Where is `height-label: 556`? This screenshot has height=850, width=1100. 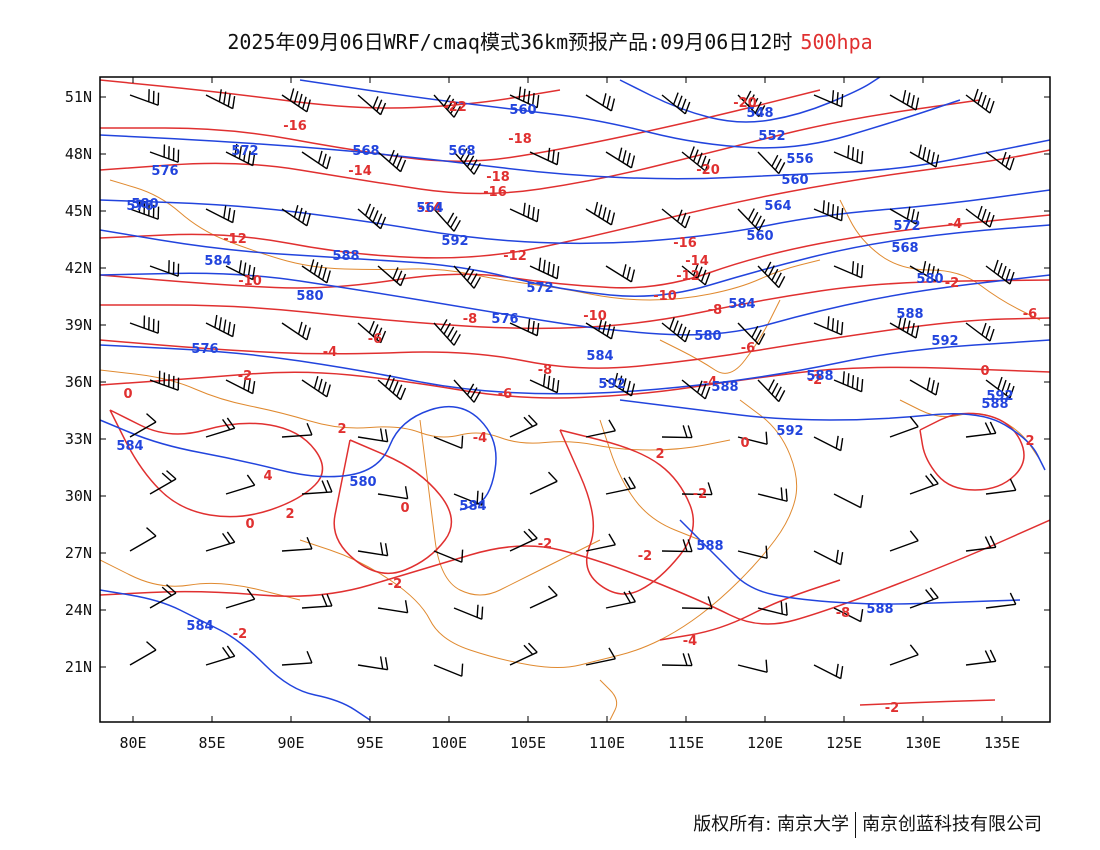
height-label: 556 is located at coordinates (799, 159).